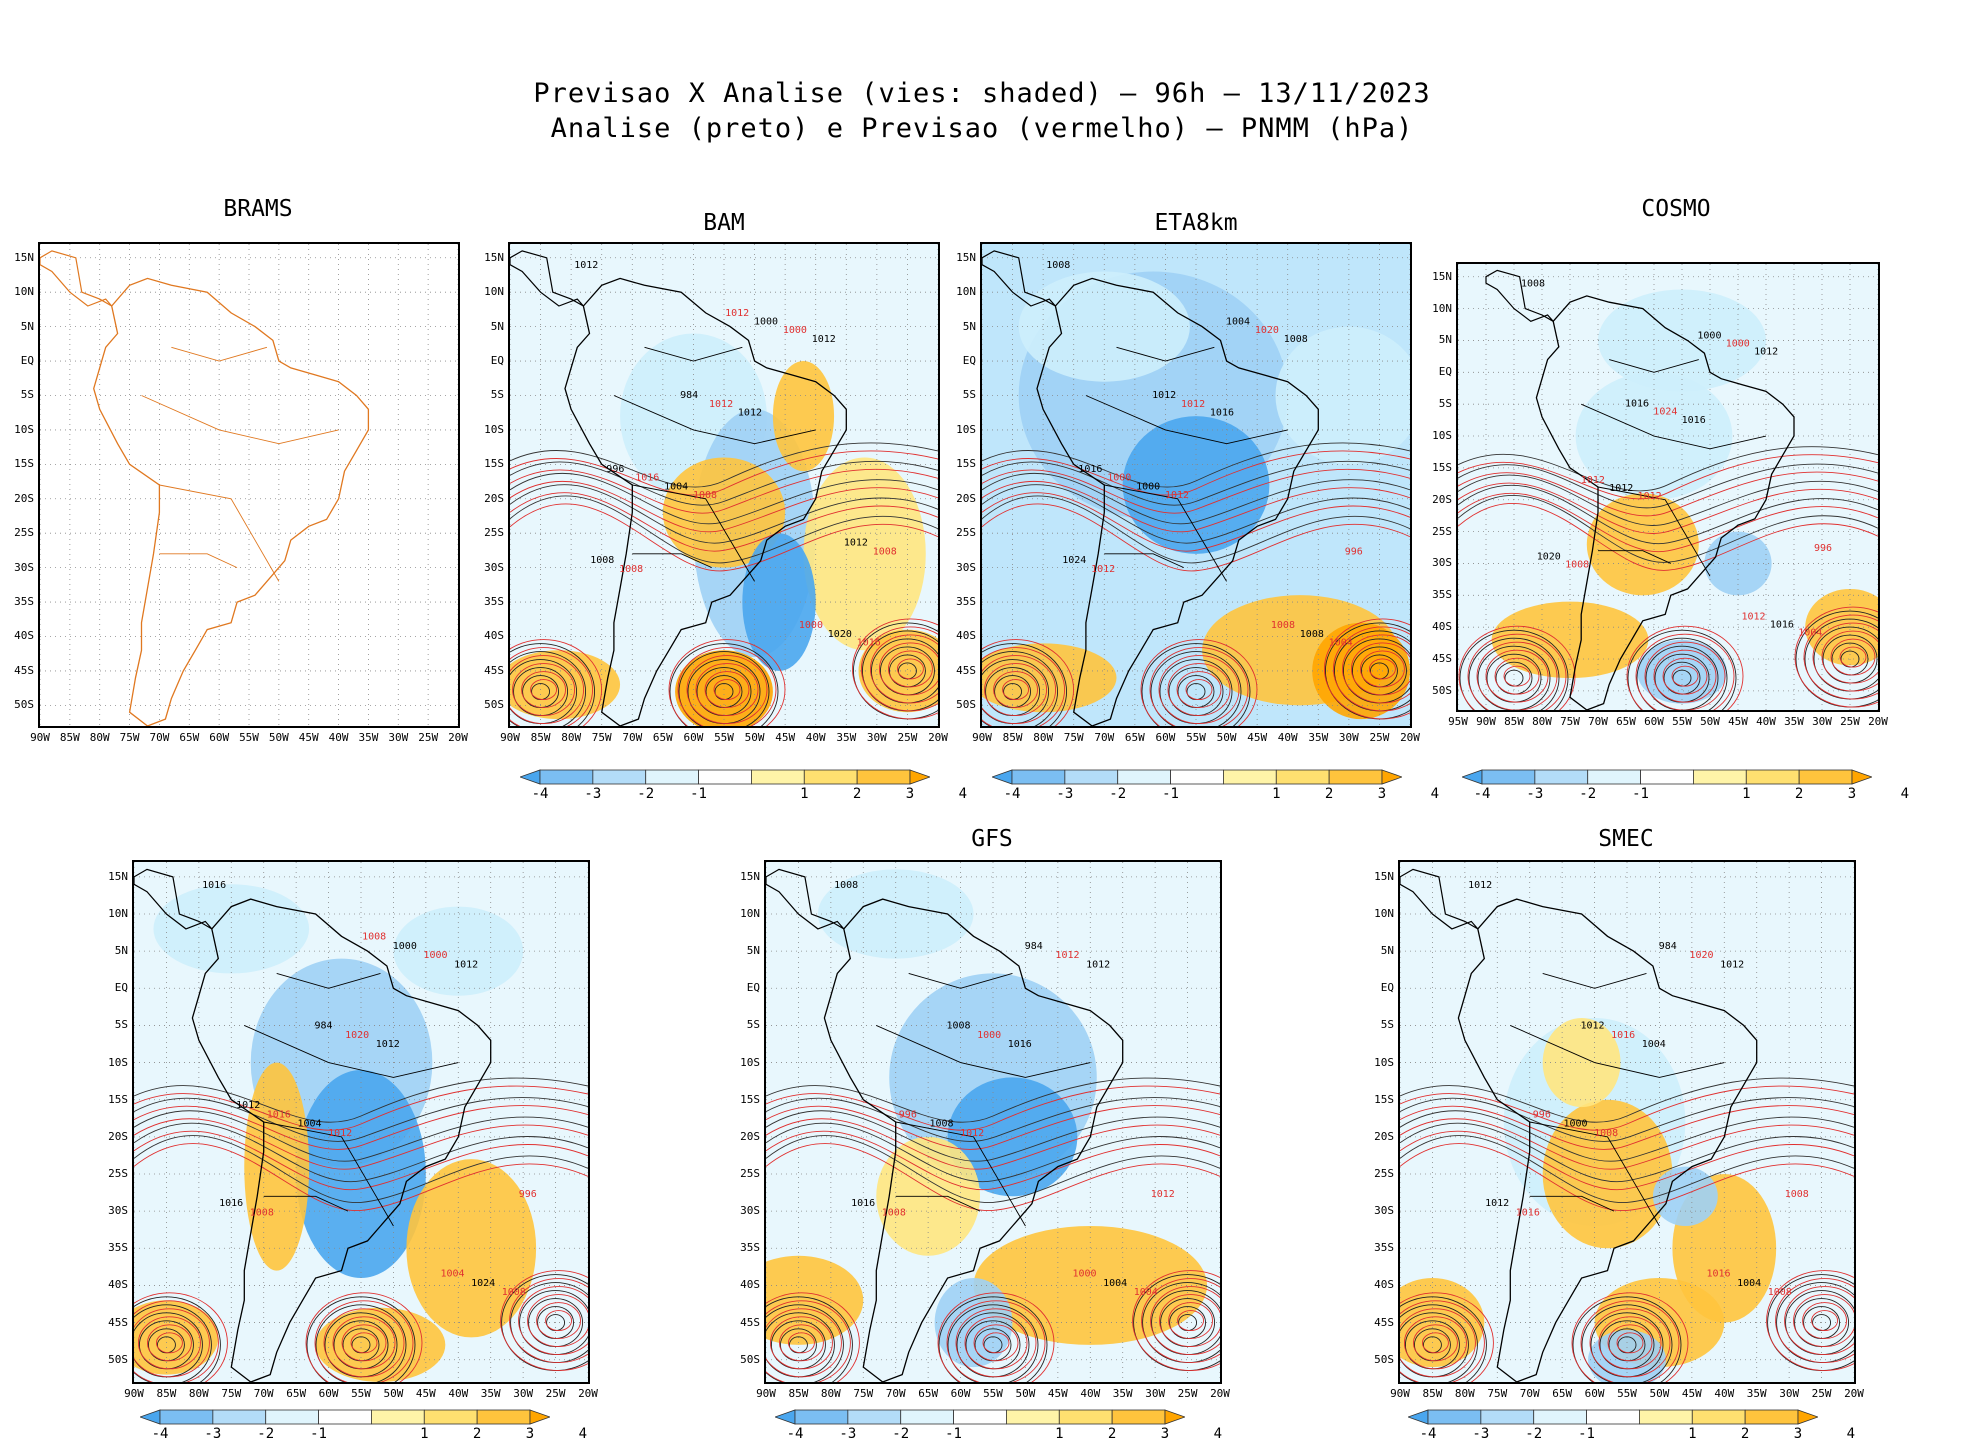 Image resolution: width=1964 pixels, height=1442 pixels. I want to click on longitude-label: 20W, so click(1220, 1393).